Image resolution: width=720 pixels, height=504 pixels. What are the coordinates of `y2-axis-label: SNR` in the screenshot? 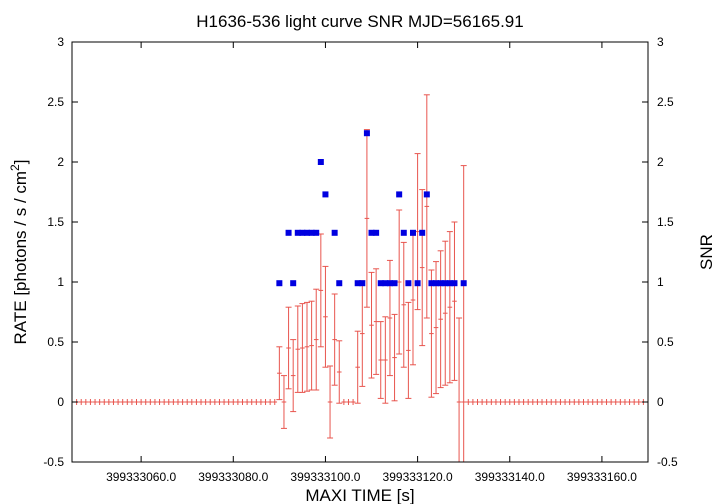 It's located at (706, 252).